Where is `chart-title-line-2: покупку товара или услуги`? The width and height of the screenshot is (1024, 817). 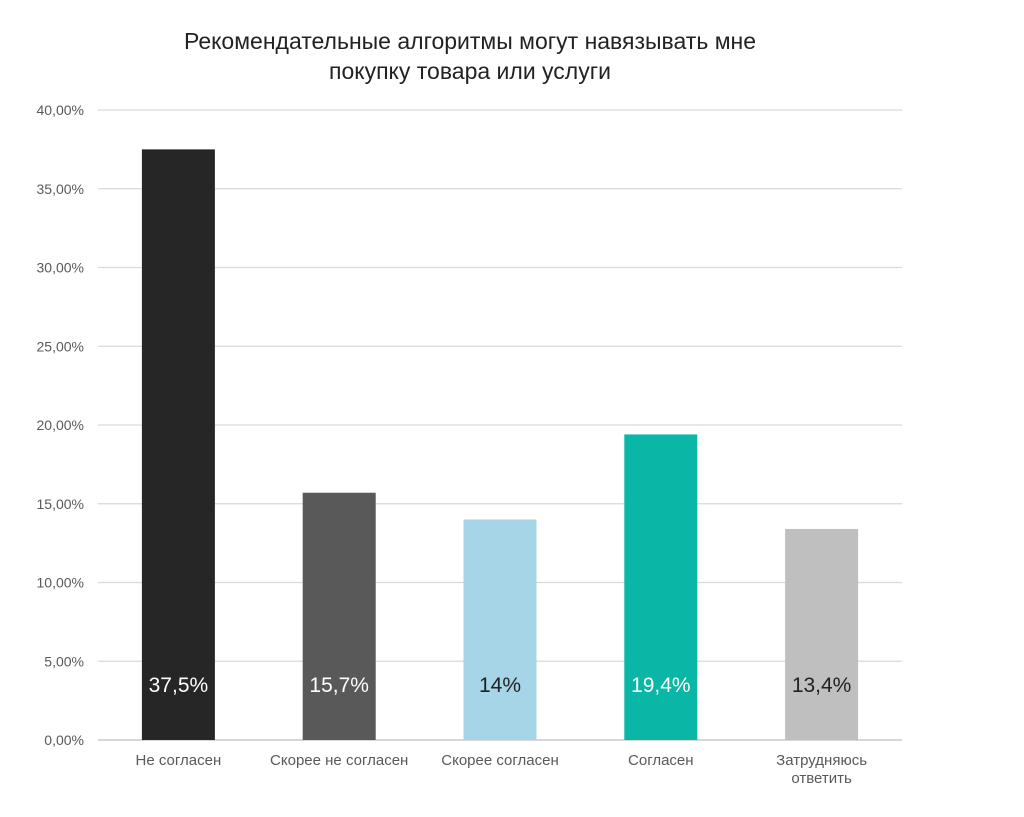
chart-title-line-2: покупку товара или услуги is located at coordinates (470, 71).